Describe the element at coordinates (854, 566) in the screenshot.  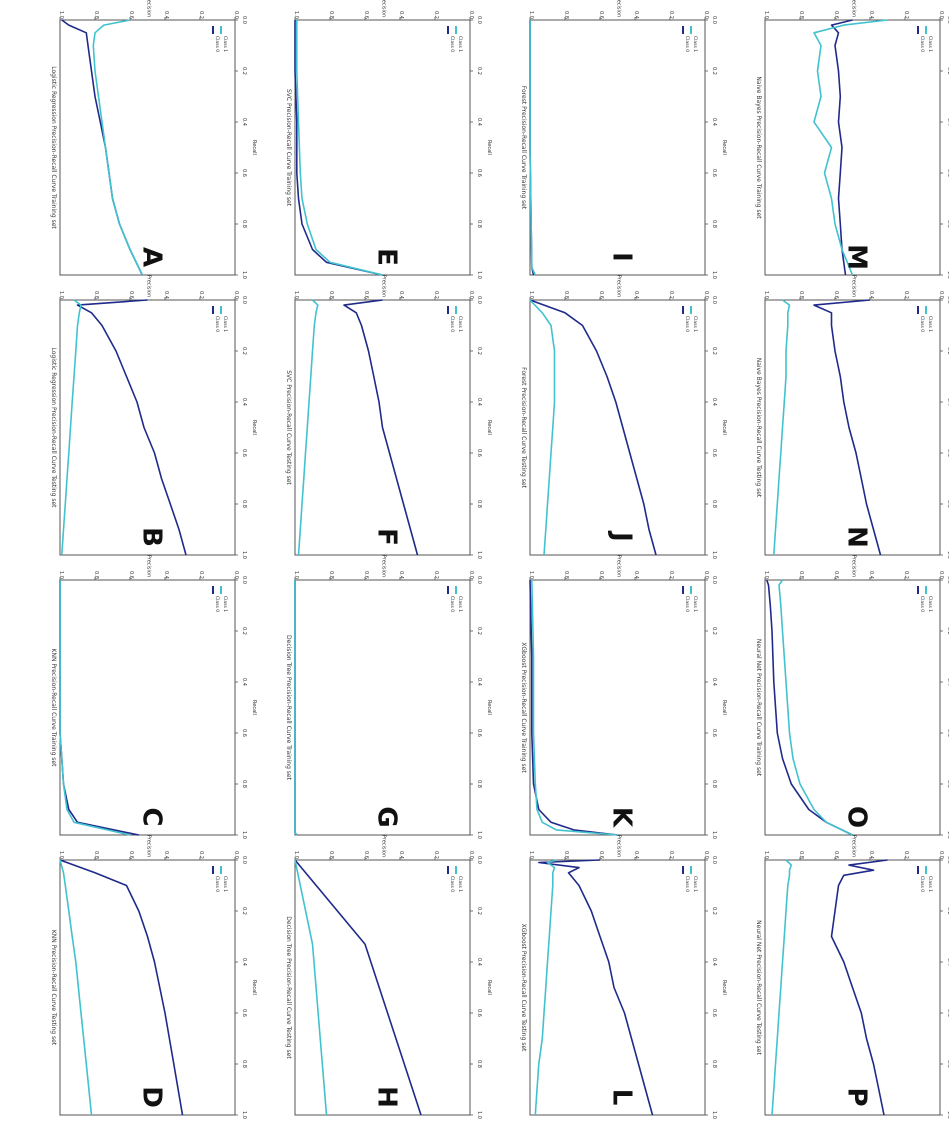
I see `ylabel-o: Precision` at that location.